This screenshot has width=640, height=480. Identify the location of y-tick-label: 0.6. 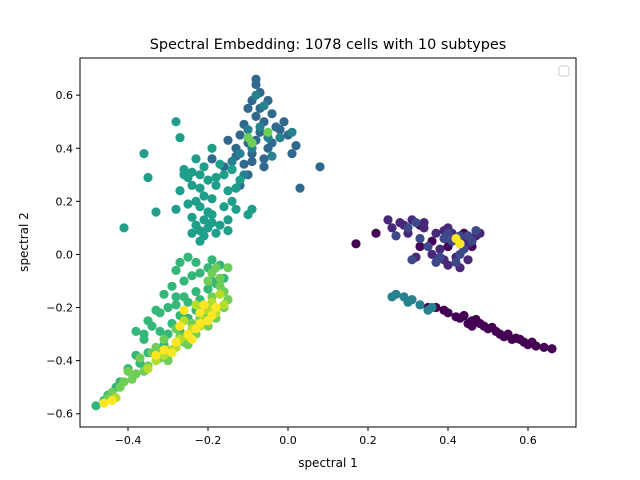
(65, 95).